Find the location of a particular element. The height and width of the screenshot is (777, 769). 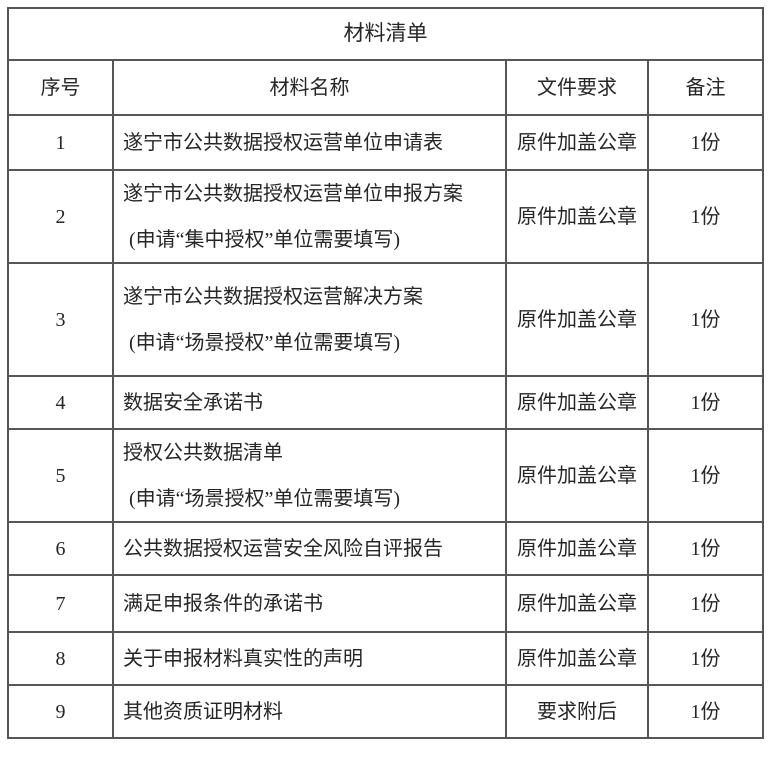

row-seq: 9 is located at coordinates (60, 711).